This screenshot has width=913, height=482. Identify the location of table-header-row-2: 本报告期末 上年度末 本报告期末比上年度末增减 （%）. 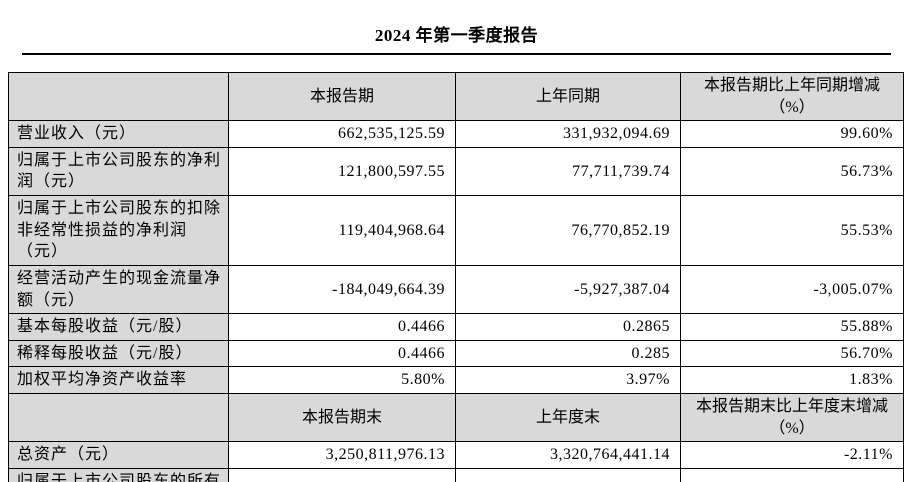
(456, 417).